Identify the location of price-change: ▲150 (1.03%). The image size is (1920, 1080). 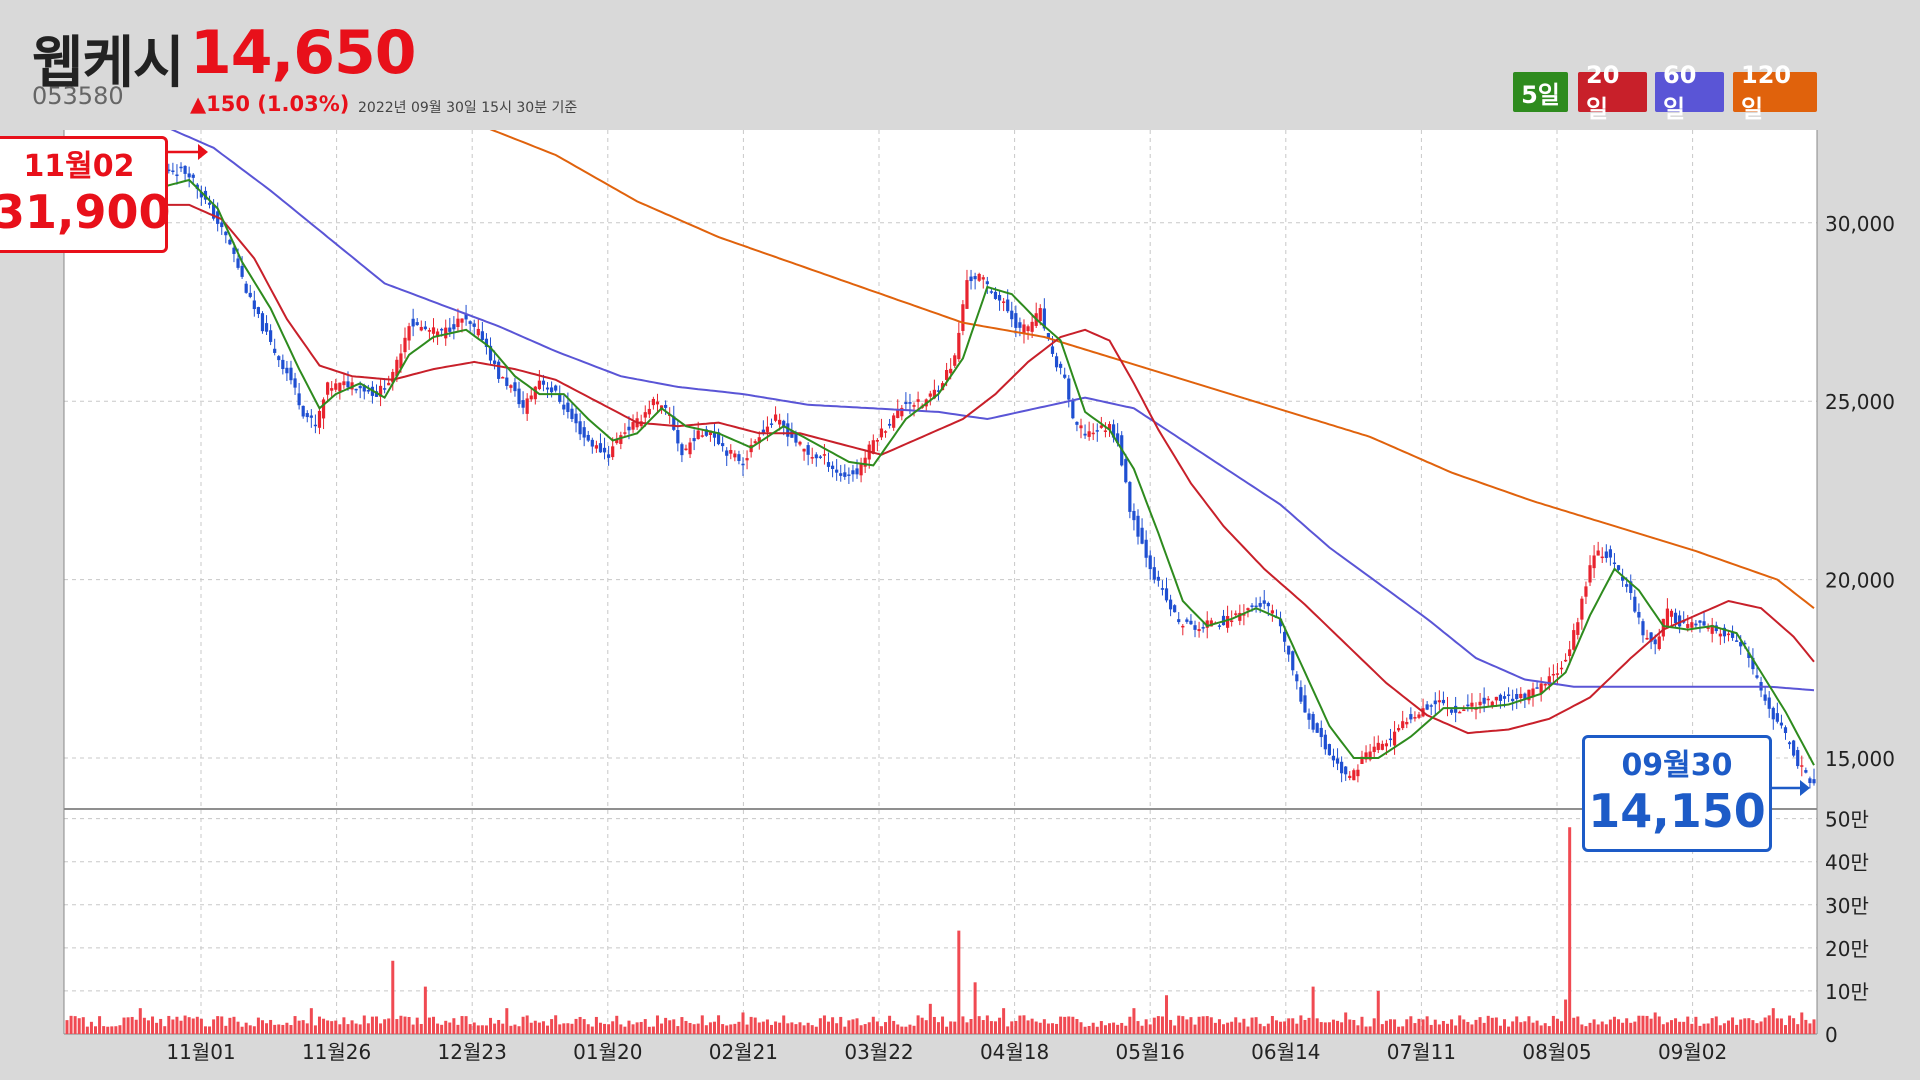
(270, 104).